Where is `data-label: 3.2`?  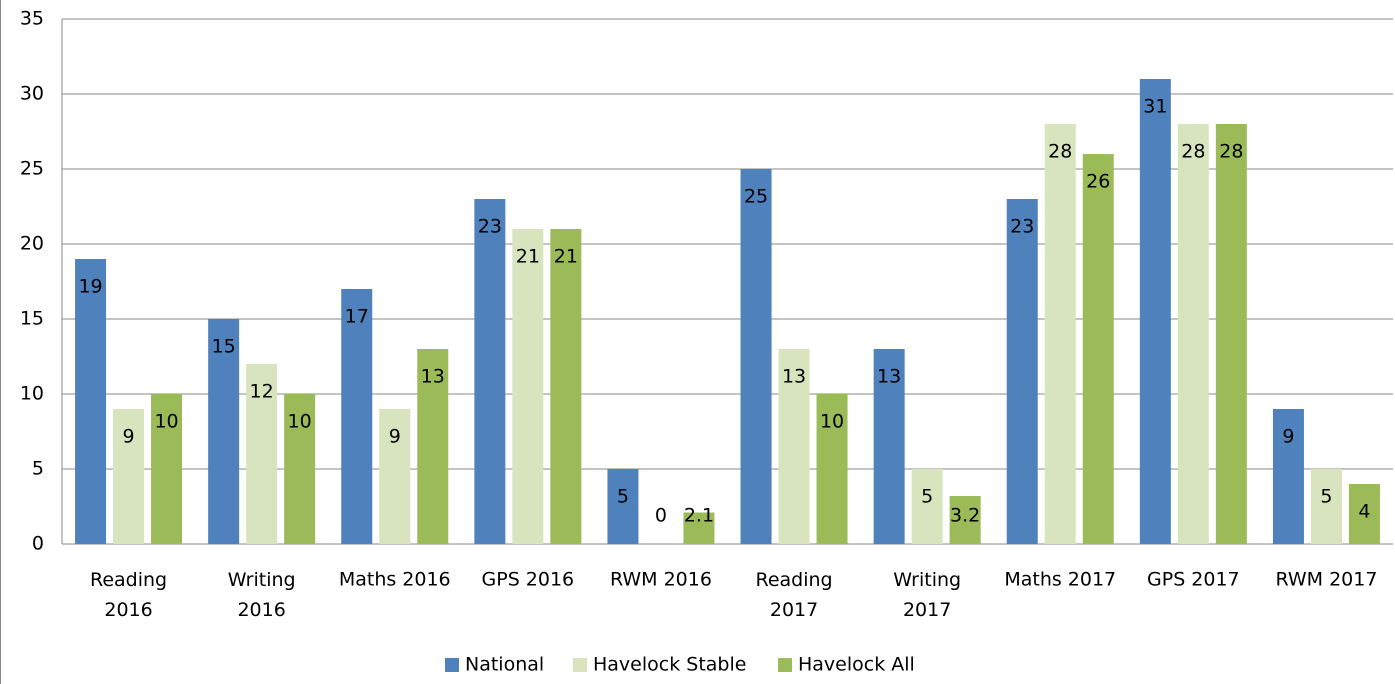 data-label: 3.2 is located at coordinates (965, 516).